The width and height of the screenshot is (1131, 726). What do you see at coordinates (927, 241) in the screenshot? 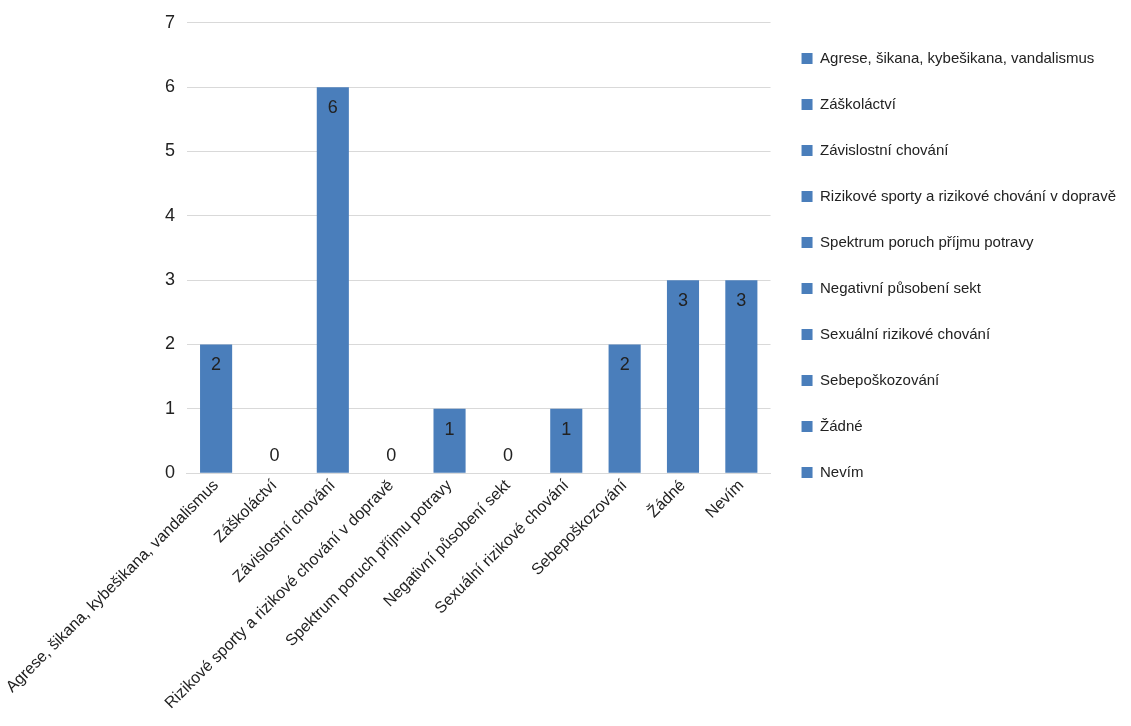
I see `legend-label: Spektrum poruch příjmu potravy` at bounding box center [927, 241].